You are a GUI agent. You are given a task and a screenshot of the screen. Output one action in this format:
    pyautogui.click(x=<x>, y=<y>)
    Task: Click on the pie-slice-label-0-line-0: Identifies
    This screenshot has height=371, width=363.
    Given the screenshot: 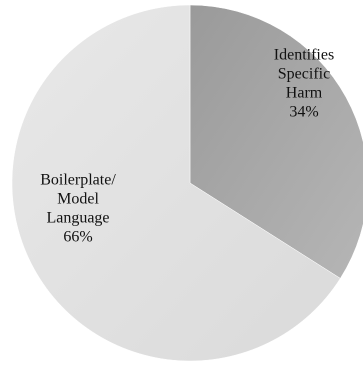 What is the action you would take?
    pyautogui.click(x=304, y=55)
    